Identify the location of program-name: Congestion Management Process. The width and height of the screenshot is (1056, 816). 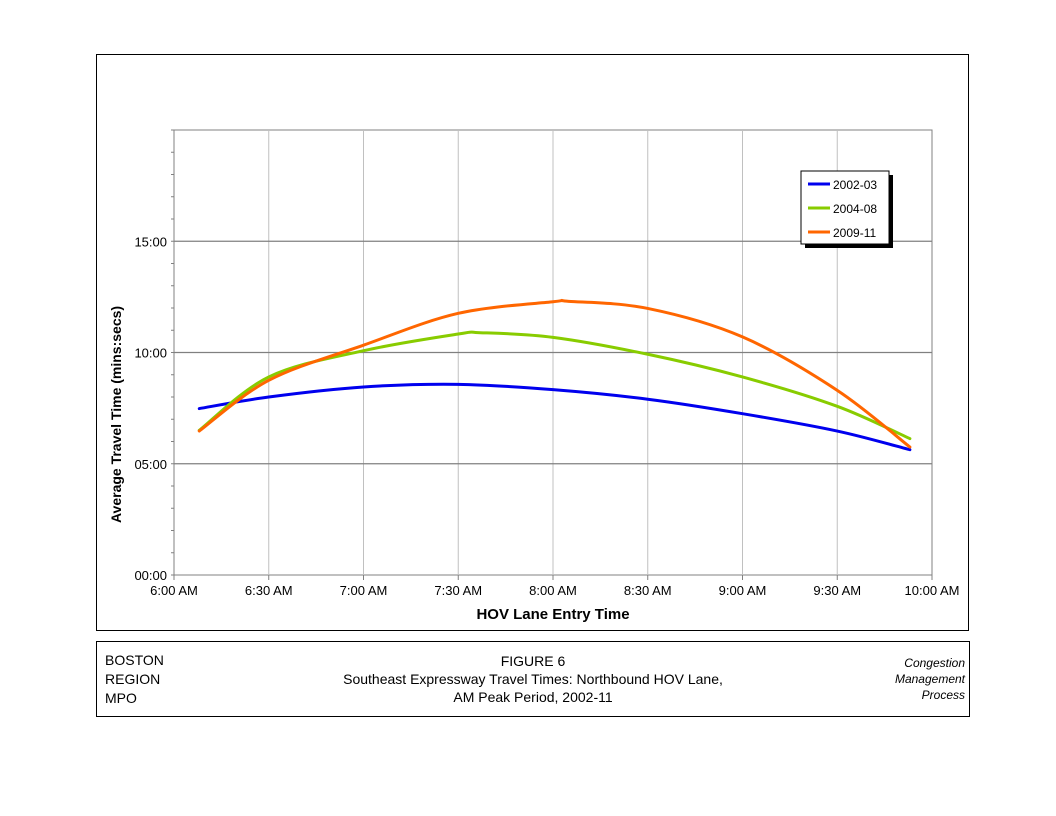
(930, 679).